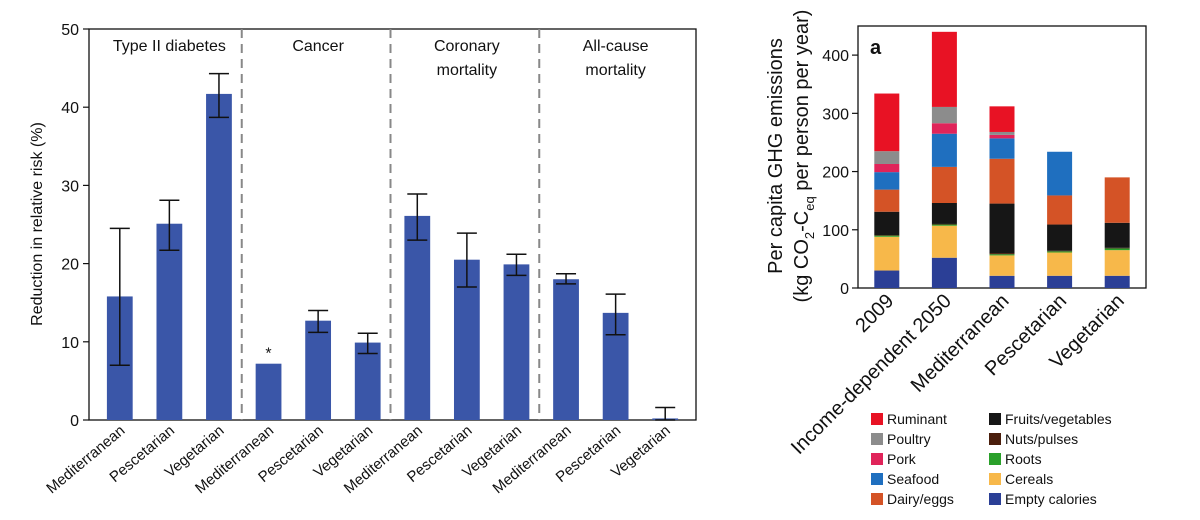 Image resolution: width=1200 pixels, height=520 pixels. I want to click on y-tick-label: 40, so click(70, 108).